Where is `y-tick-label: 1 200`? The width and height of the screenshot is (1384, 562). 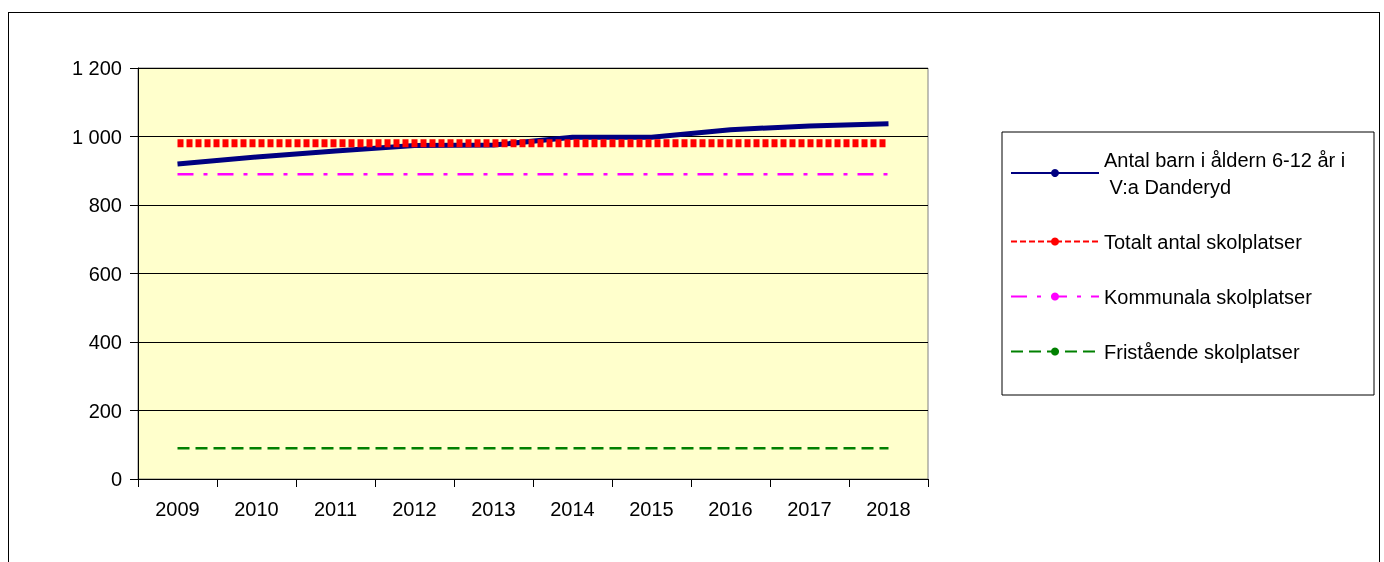 y-tick-label: 1 200 is located at coordinates (96, 68).